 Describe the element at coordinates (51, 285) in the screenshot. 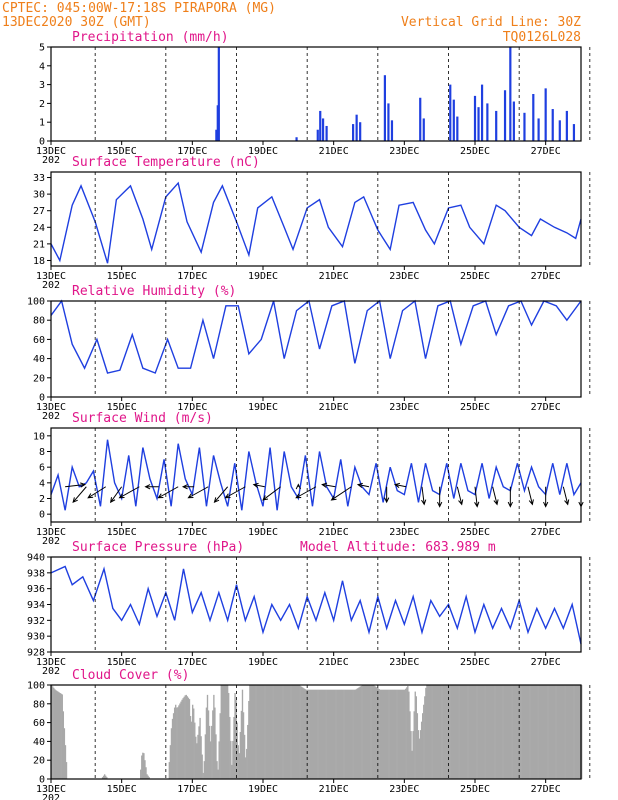

I see `surface-temperature-year-stub: 202` at that location.